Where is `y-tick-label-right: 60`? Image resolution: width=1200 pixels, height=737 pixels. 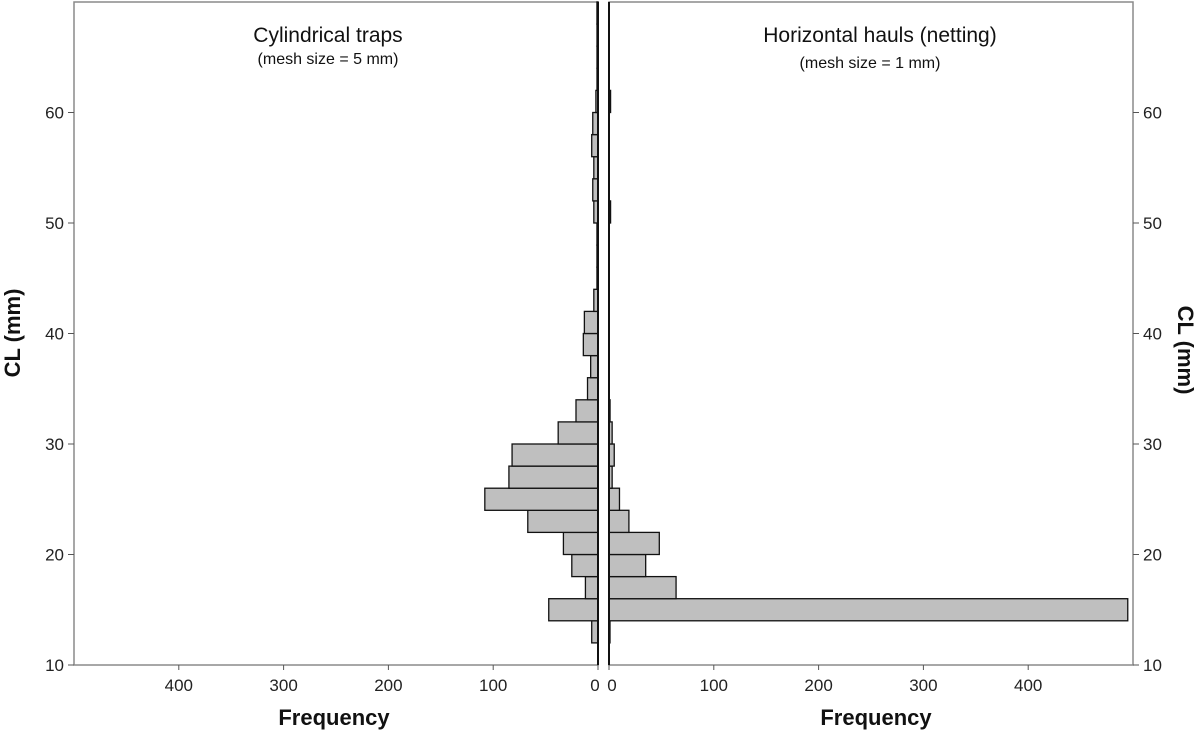 y-tick-label-right: 60 is located at coordinates (1152, 113).